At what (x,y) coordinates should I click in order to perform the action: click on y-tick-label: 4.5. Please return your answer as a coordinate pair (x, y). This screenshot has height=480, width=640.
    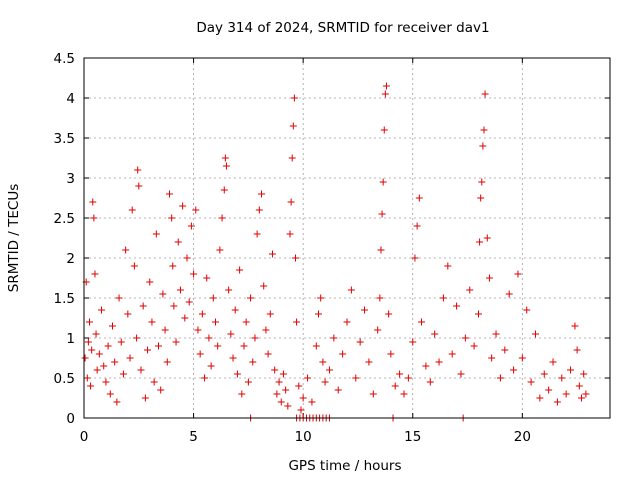
    Looking at the image, I should click on (64, 59).